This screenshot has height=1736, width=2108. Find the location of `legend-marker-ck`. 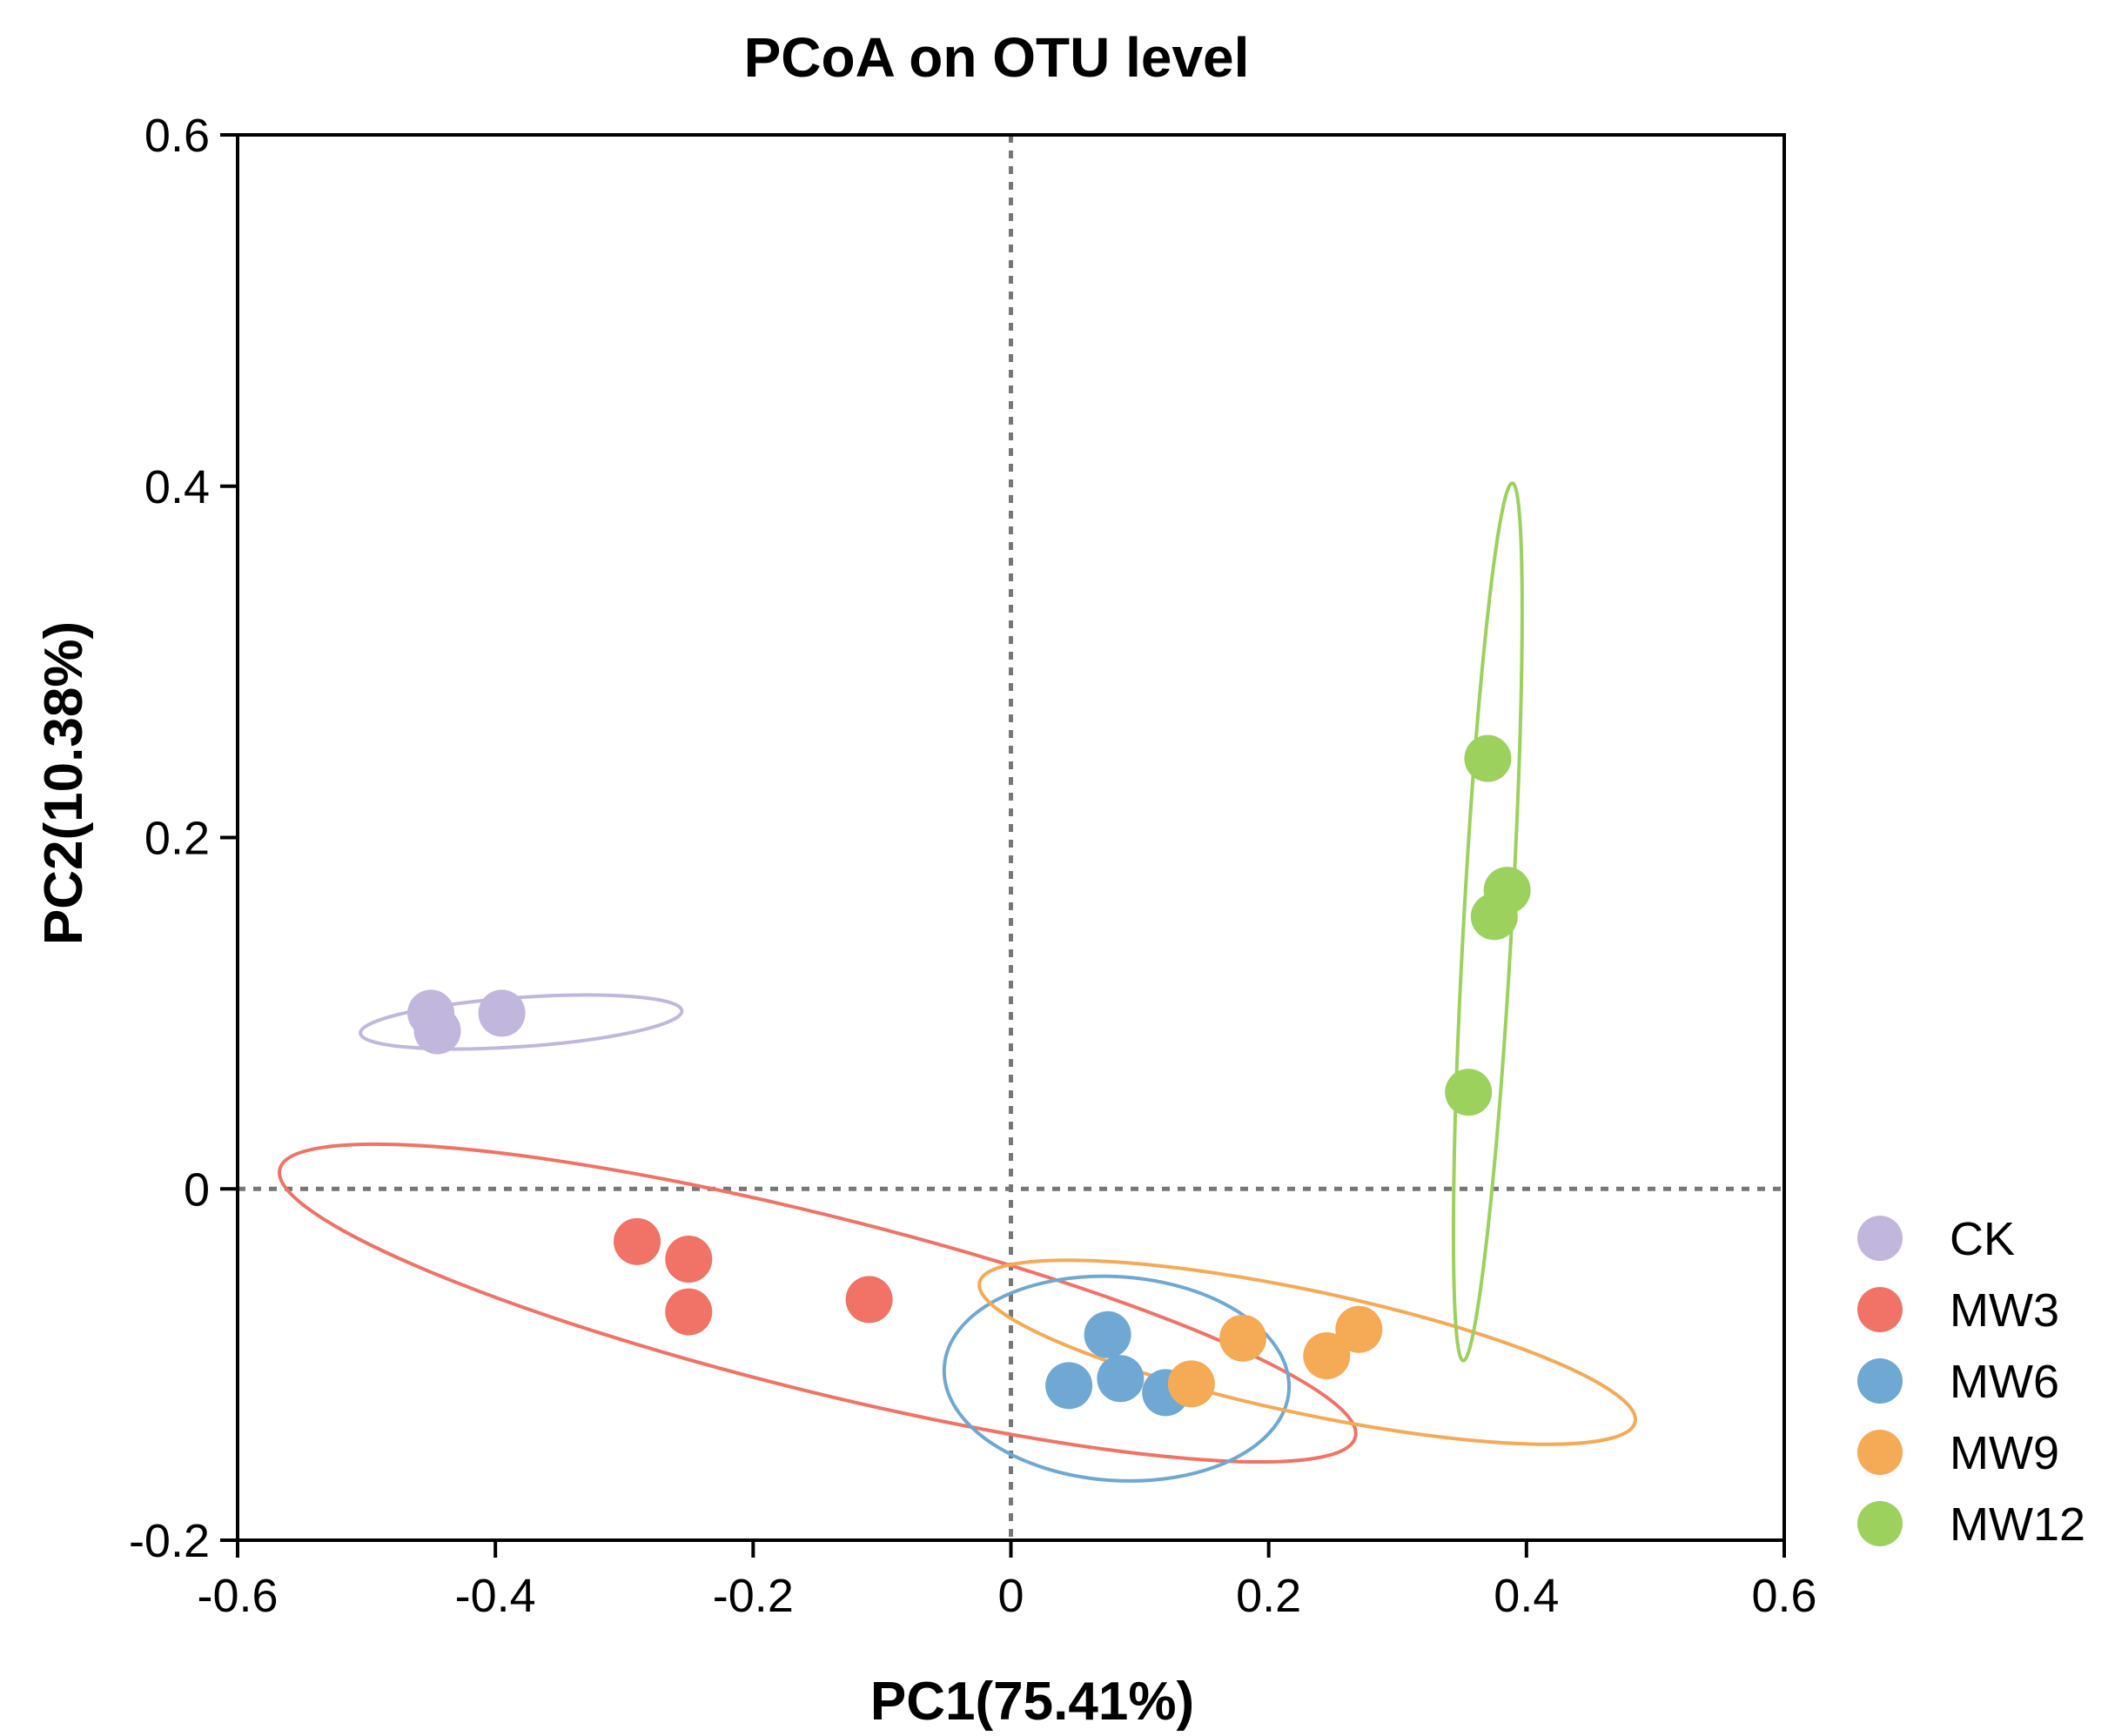

legend-marker-ck is located at coordinates (1880, 1238).